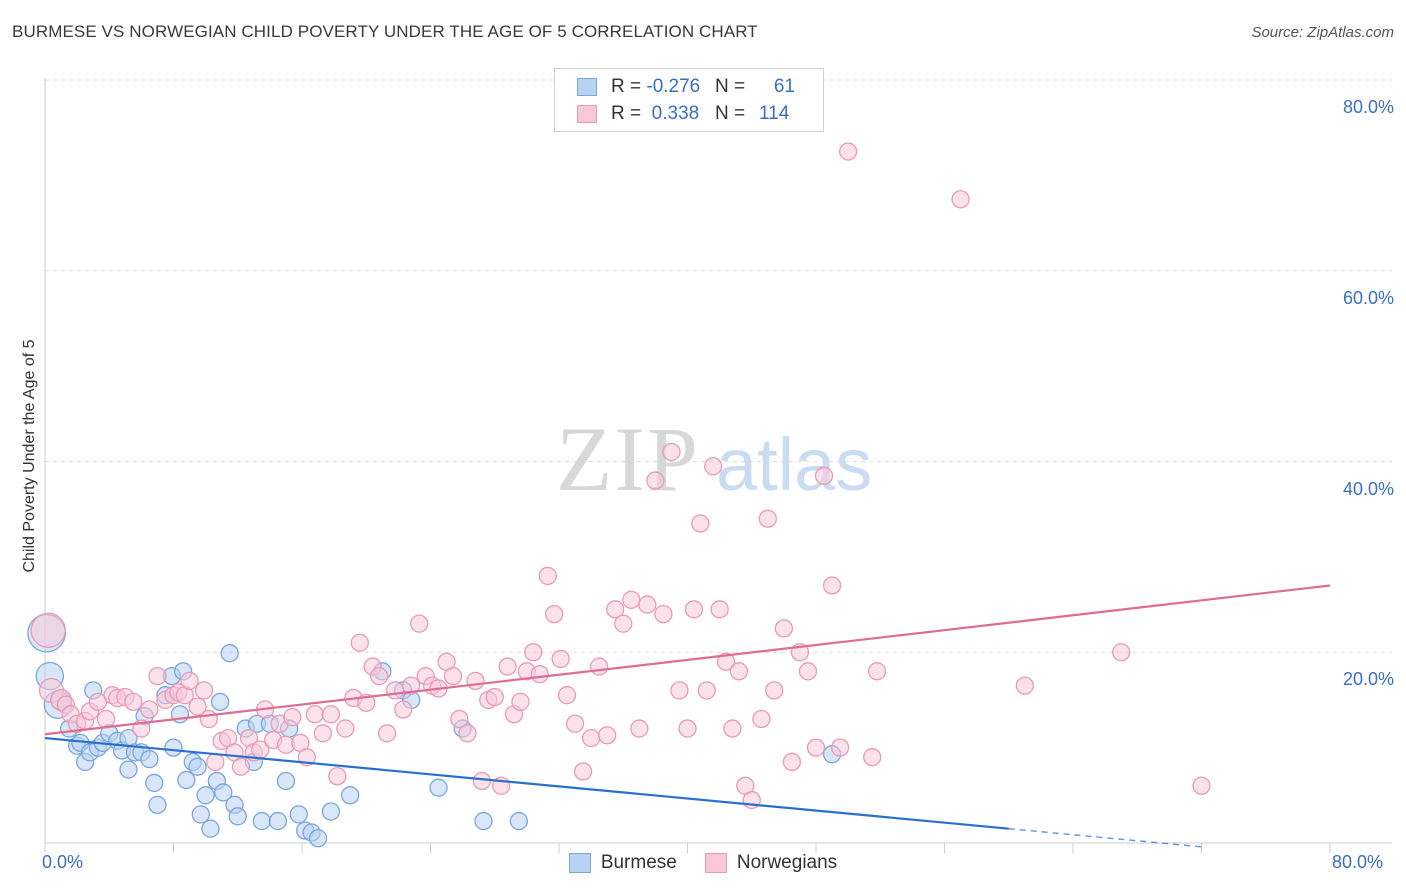 This screenshot has width=1406, height=892. I want to click on x-axis-ticks, so click(687, 848).